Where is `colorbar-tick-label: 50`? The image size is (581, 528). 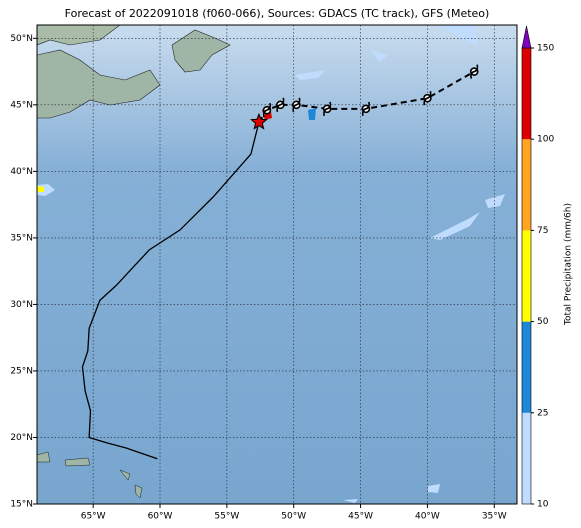 colorbar-tick-label: 50 is located at coordinates (543, 322).